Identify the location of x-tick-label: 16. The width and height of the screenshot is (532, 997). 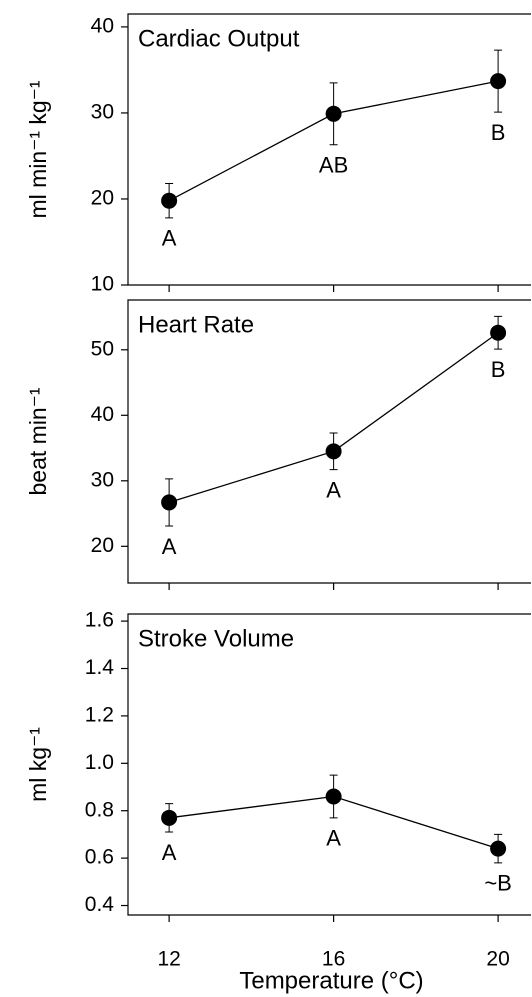
(333, 959).